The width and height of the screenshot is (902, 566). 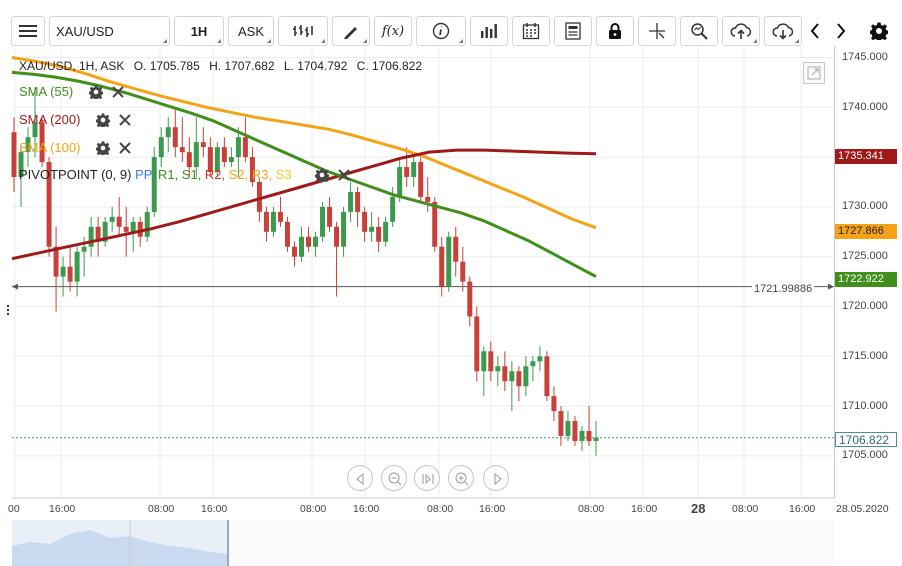 What do you see at coordinates (46, 91) in the screenshot?
I see `indicator-label: SMA (55)` at bounding box center [46, 91].